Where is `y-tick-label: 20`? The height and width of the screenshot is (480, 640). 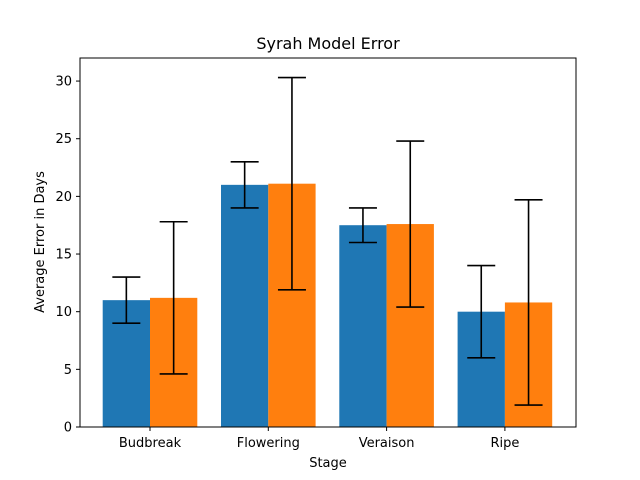
y-tick-label: 20 is located at coordinates (63, 197).